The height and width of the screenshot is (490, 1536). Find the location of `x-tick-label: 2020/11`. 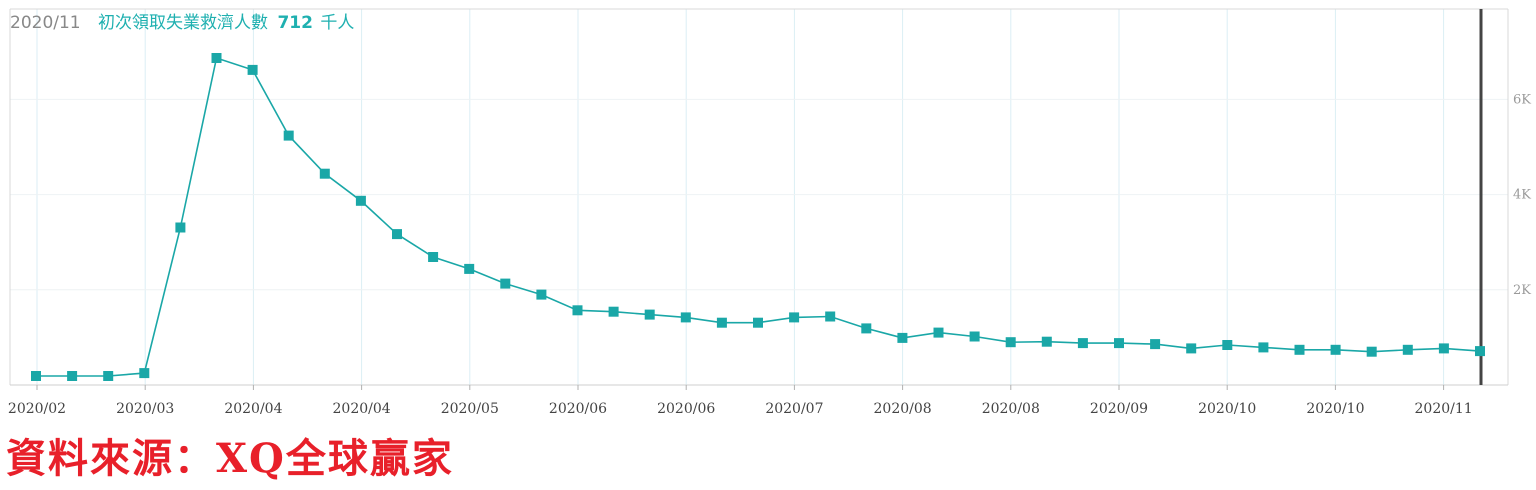

x-tick-label: 2020/11 is located at coordinates (1444, 409).